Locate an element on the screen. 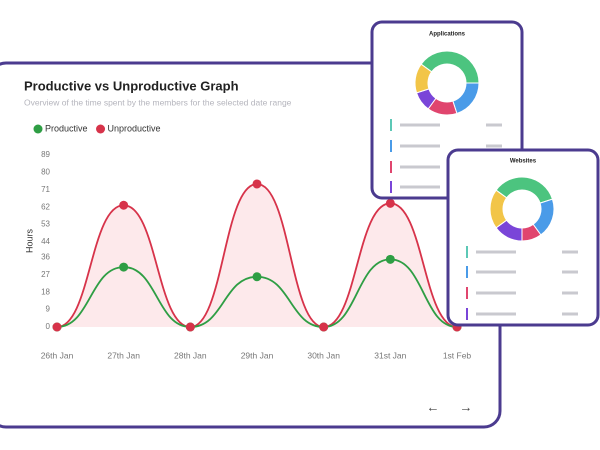 The width and height of the screenshot is (600, 450). y-tick-label: 71 is located at coordinates (45, 189).